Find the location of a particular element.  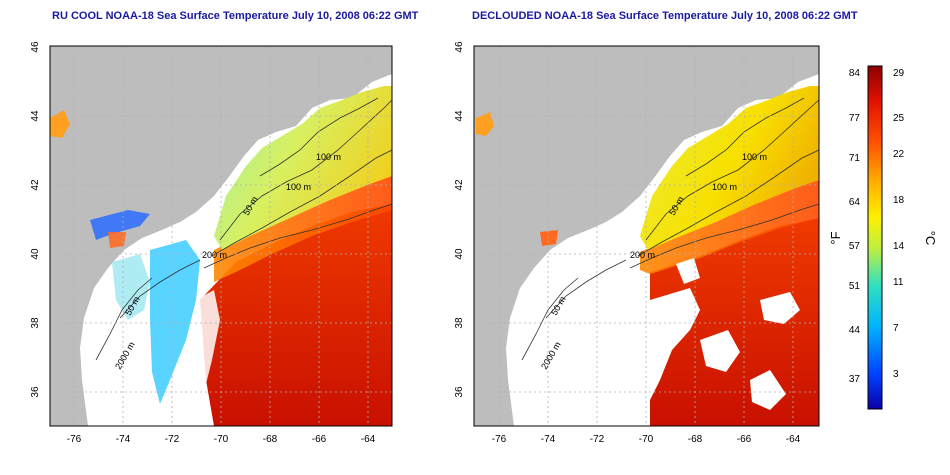

celsius-tick: 29 is located at coordinates (899, 73).